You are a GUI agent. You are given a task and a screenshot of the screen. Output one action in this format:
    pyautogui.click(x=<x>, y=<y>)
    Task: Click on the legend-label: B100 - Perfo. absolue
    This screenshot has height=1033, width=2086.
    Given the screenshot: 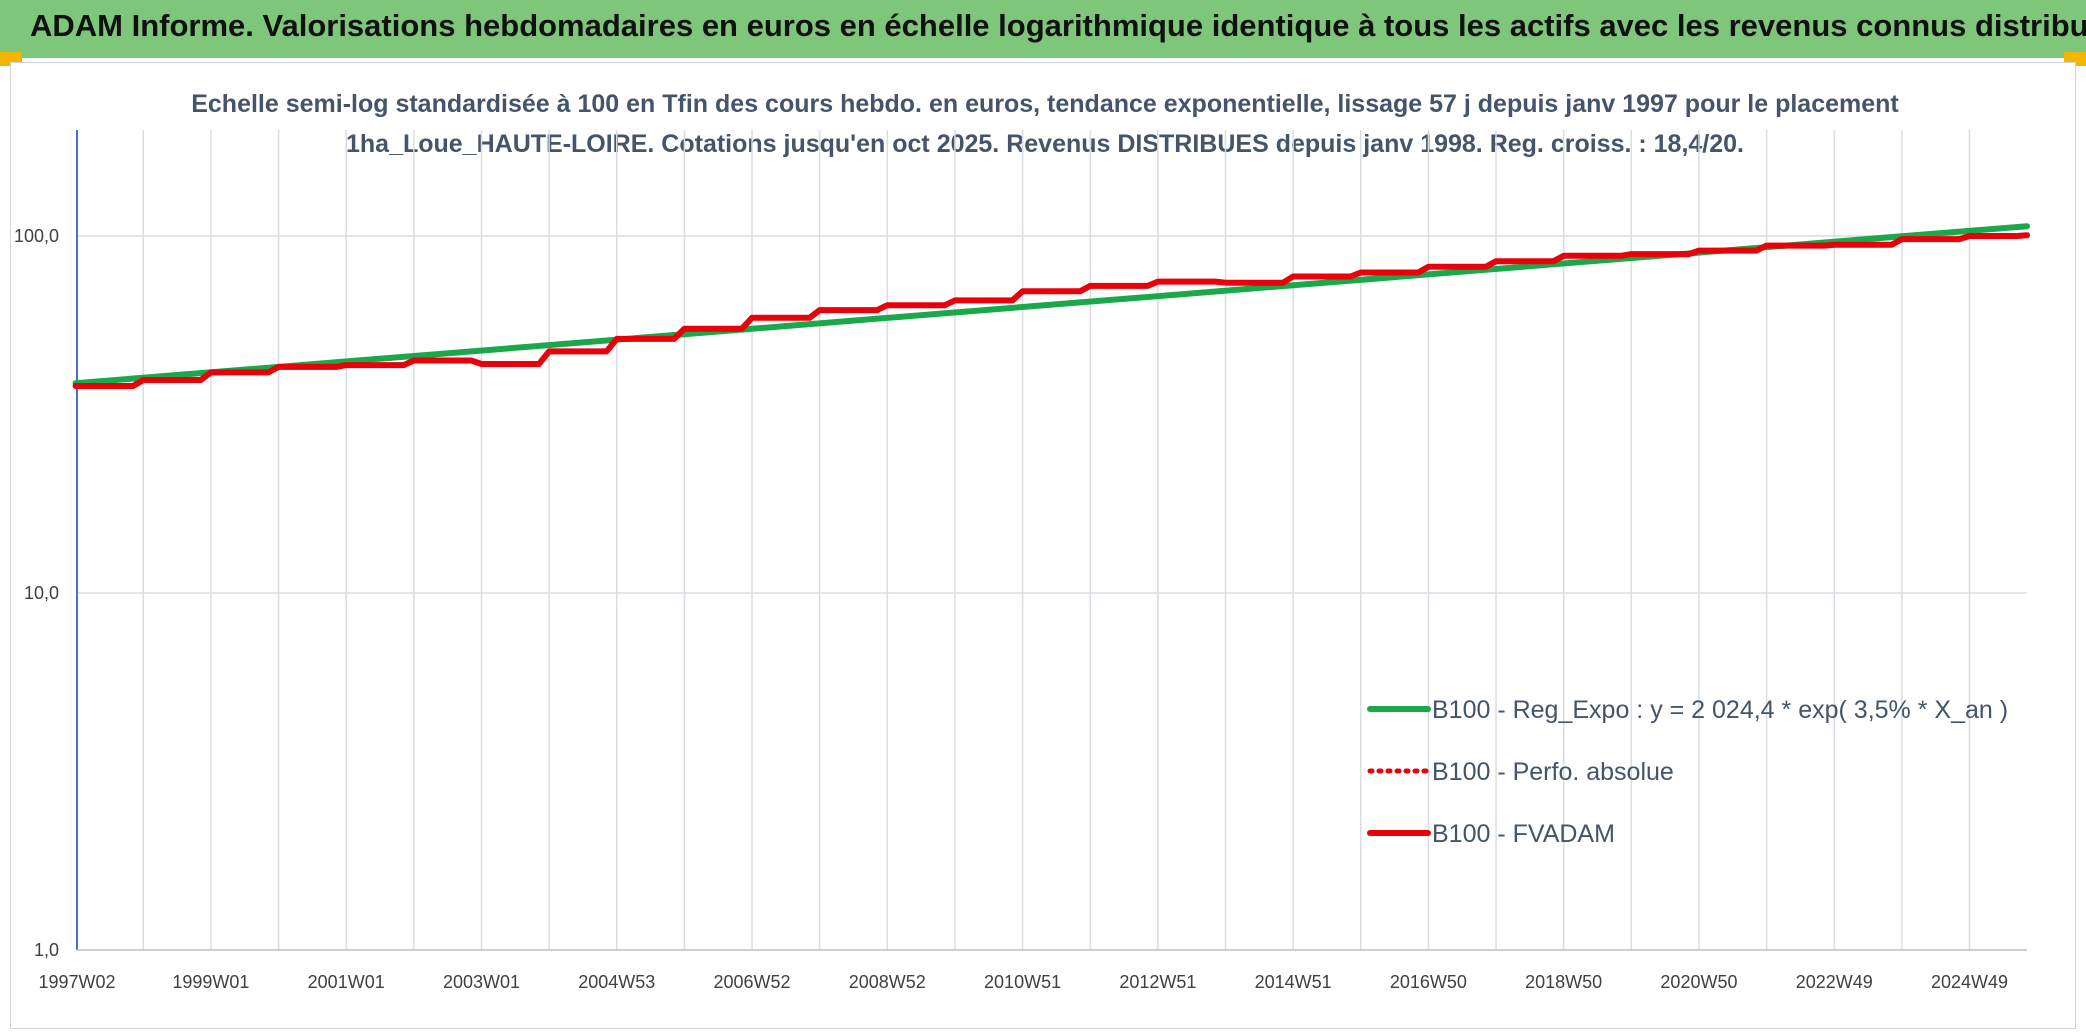 What is the action you would take?
    pyautogui.click(x=1553, y=772)
    